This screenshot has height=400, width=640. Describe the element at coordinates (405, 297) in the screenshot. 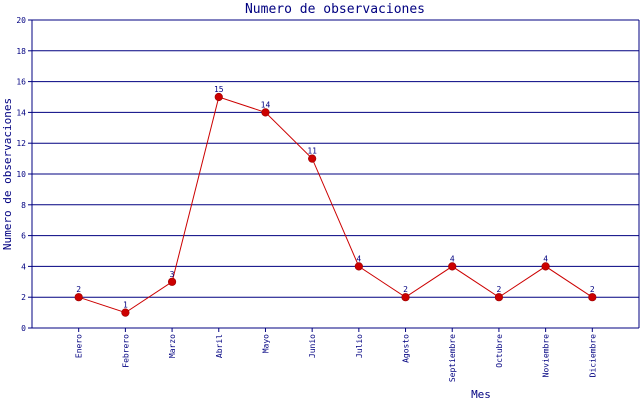

I see `data-point-agosto` at that location.